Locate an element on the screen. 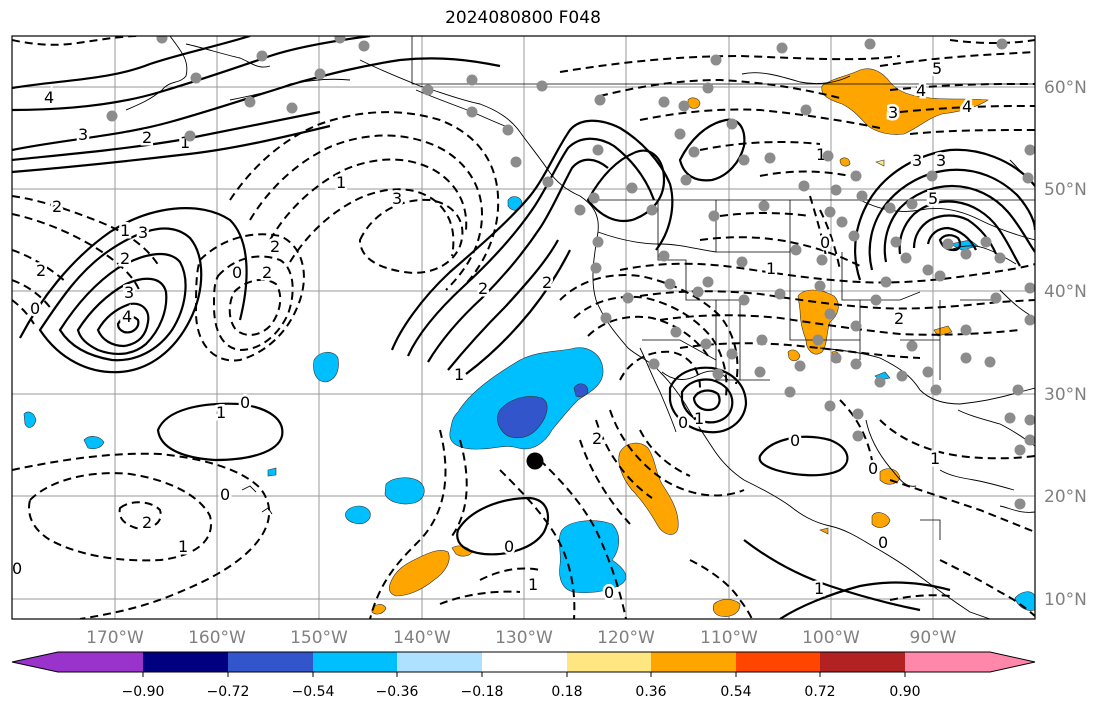 The width and height of the screenshot is (1105, 712). shade-blue-hawaii is located at coordinates (358, 515).